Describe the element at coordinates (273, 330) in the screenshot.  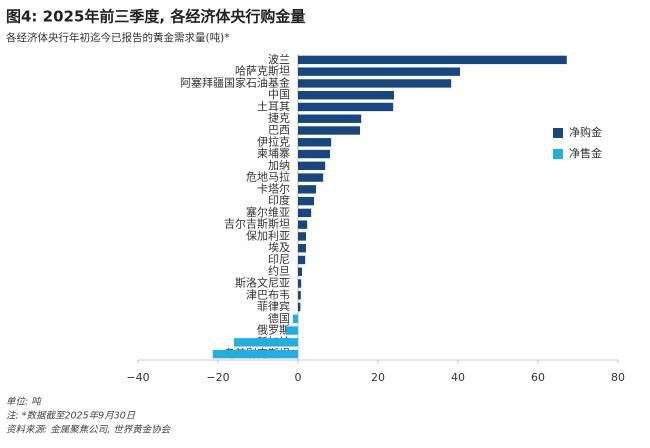
I see `y-tick-label: 俄罗斯` at that location.